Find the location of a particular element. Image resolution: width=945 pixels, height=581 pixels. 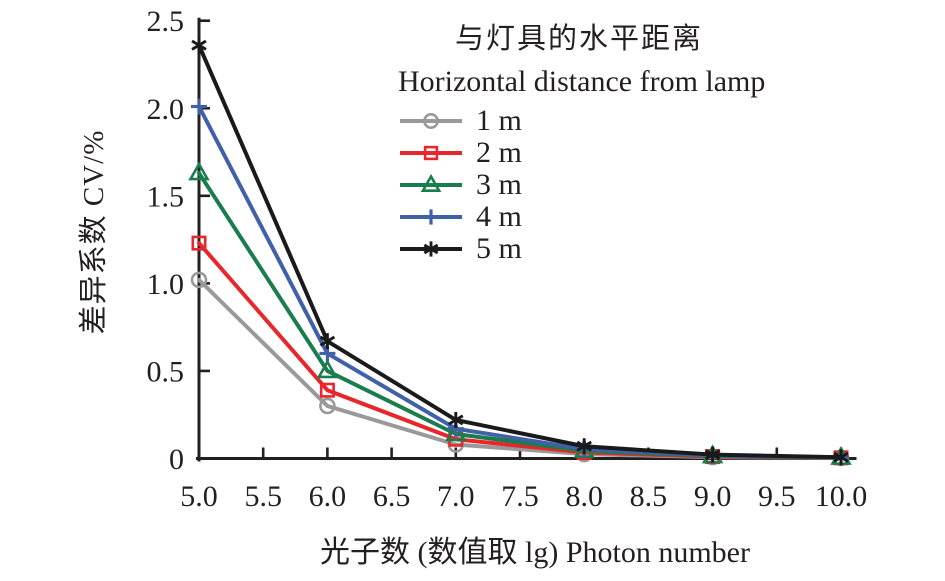

x-tick-label: 6.5 is located at coordinates (392, 496).